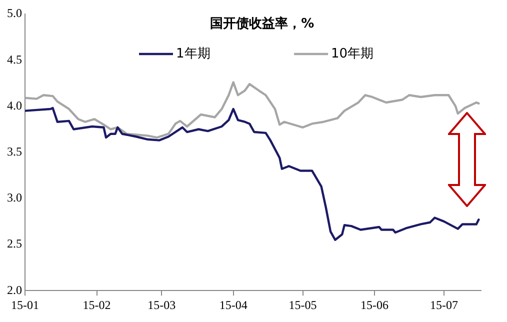 This screenshot has width=507, height=322. Describe the element at coordinates (14, 243) in the screenshot. I see `y-tick-label: 2.5` at that location.